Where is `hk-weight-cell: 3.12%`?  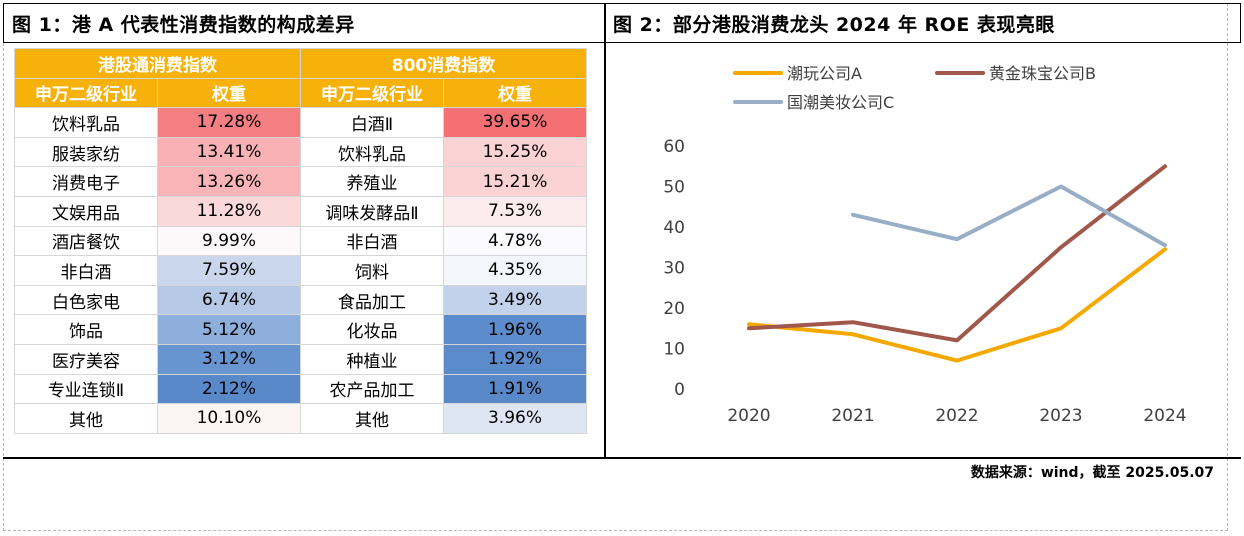
hk-weight-cell: 3.12% is located at coordinates (229, 359).